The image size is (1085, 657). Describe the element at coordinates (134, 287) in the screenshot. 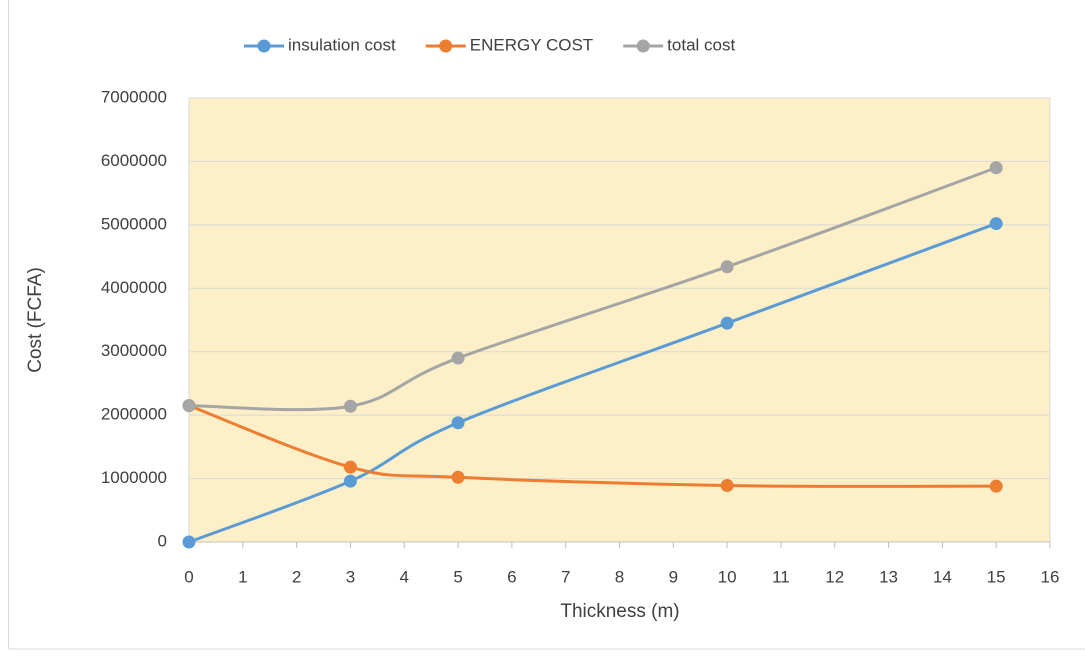

I see `y-tick-label: 4000000` at that location.